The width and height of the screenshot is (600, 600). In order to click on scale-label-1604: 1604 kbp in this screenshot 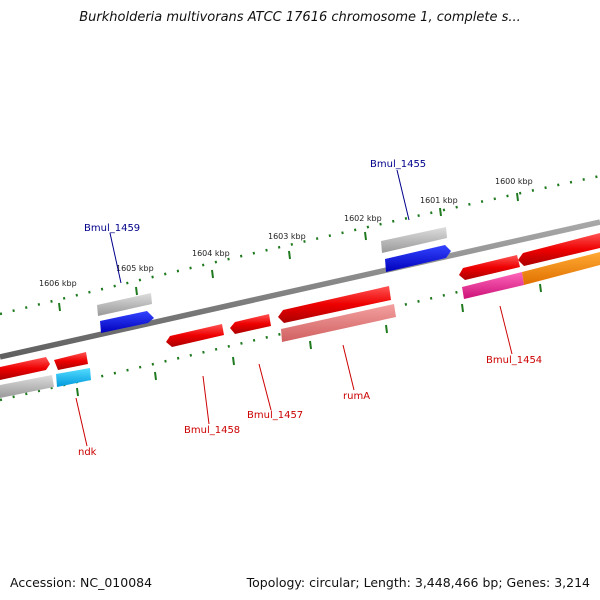, I will do `click(211, 253)`.